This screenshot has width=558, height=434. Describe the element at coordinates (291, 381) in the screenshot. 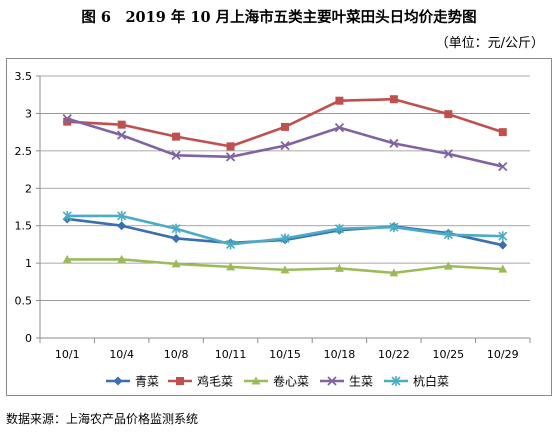

I see `legend-label: 卷心菜` at that location.